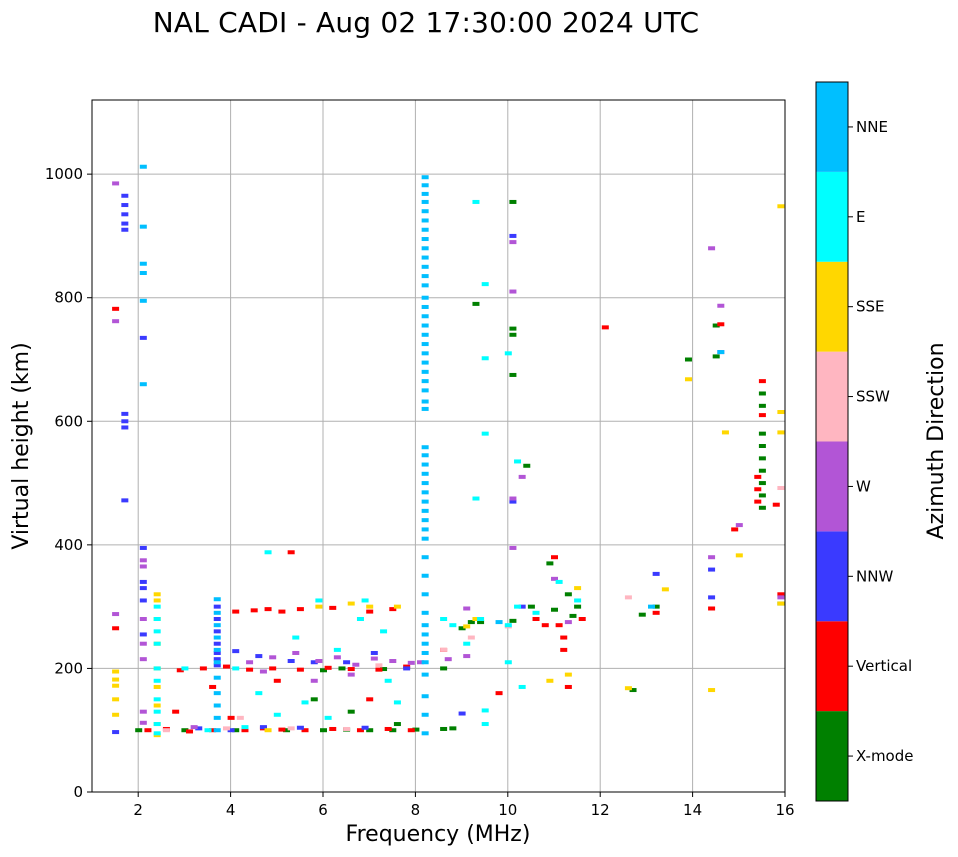  Describe the element at coordinates (426, 22) in the screenshot. I see `chart-title: NAL CADI - Aug 02 17:30:00 2024 UTC` at that location.